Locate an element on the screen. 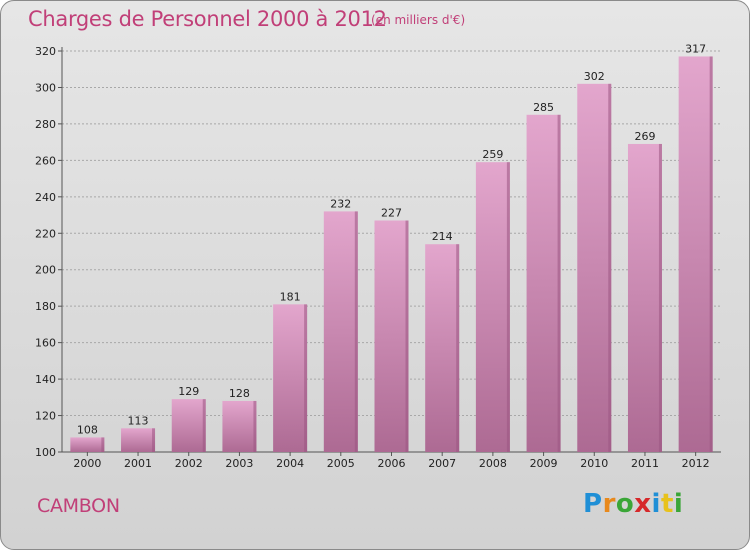  bar-shade-2011 is located at coordinates (660, 297).